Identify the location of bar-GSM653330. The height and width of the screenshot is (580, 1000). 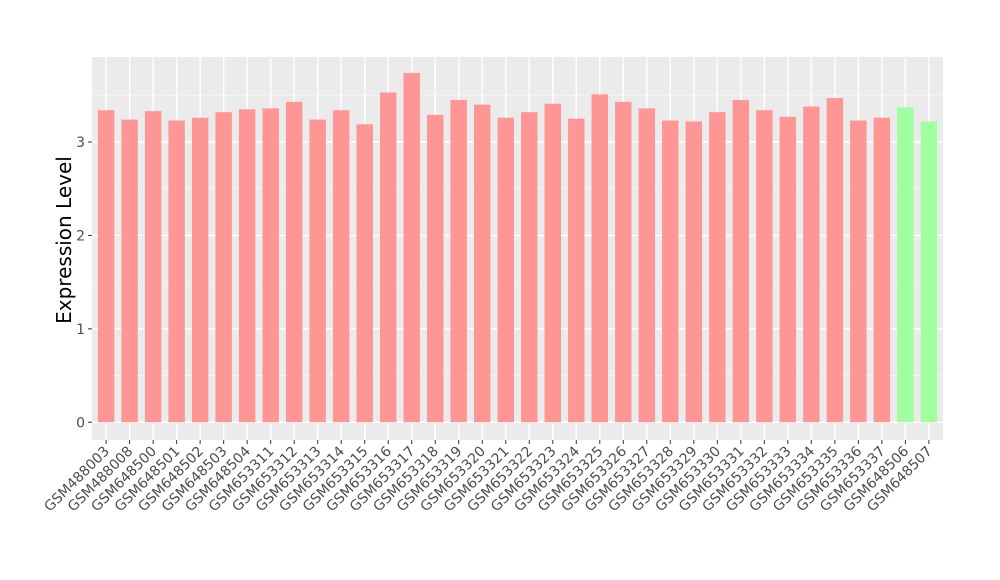
(717, 267).